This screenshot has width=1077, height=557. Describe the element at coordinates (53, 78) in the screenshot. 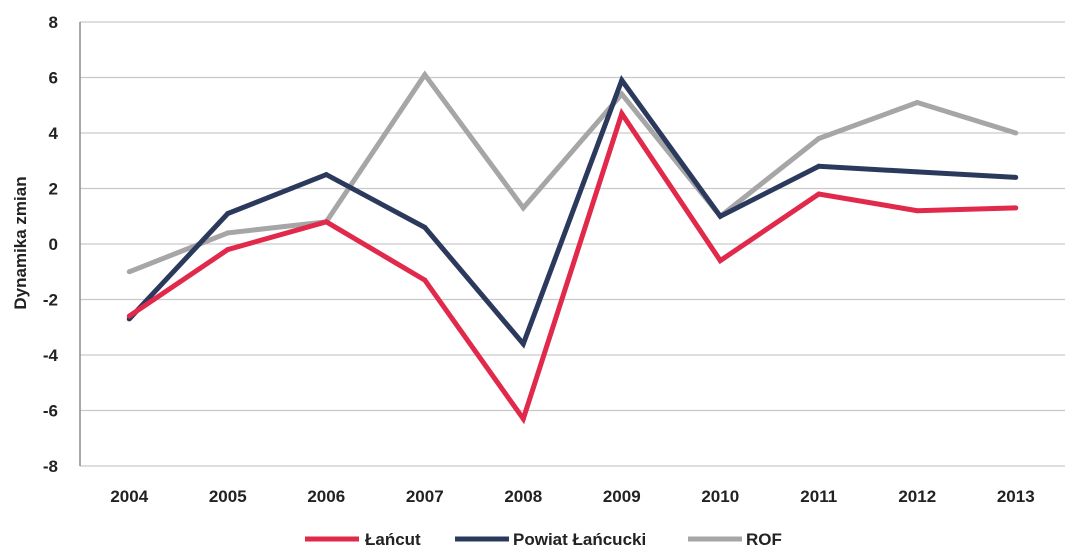

I see `y-tick-label: 6` at that location.